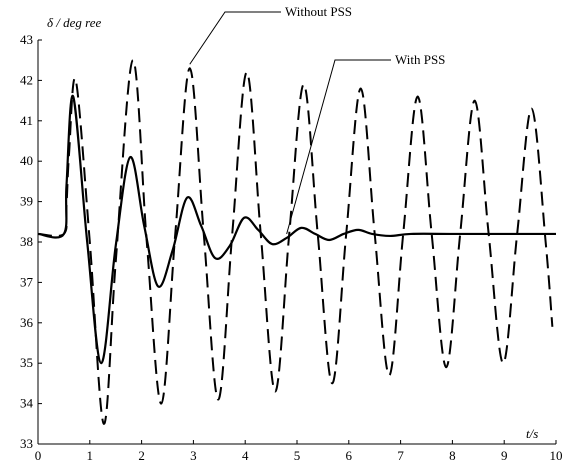 The width and height of the screenshot is (571, 466). What do you see at coordinates (193, 455) in the screenshot?
I see `x-tick-label: 3` at bounding box center [193, 455].